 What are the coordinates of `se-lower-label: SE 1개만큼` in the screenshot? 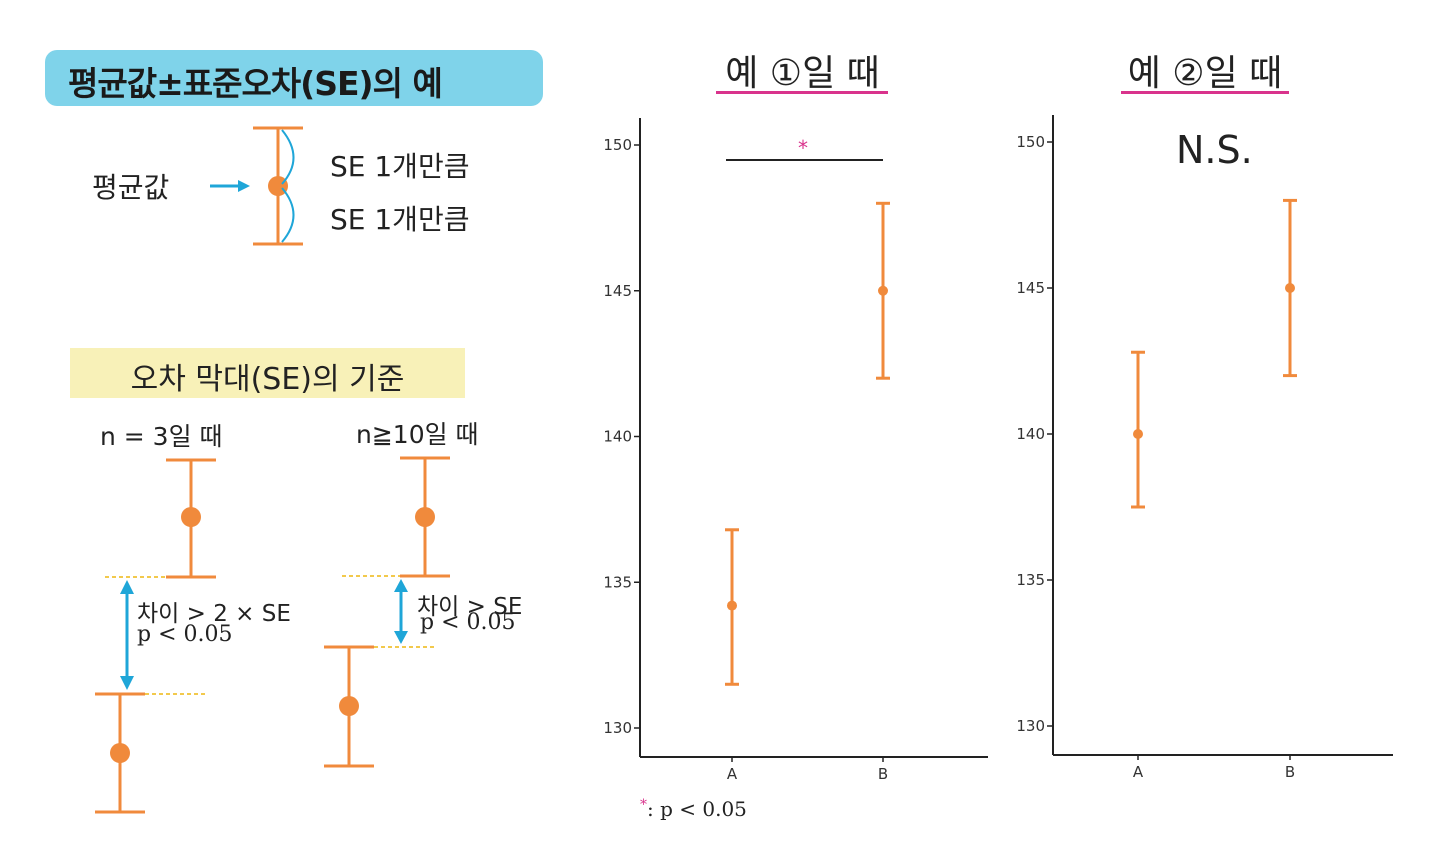 It's located at (400, 219).